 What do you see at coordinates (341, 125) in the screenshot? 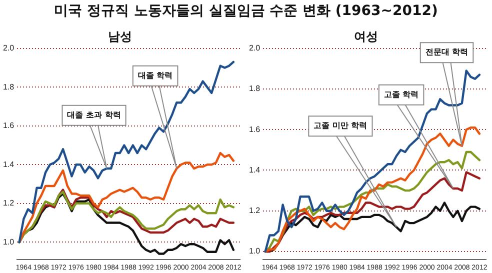
I see `annotation: 고졸 미만 학력` at bounding box center [341, 125].